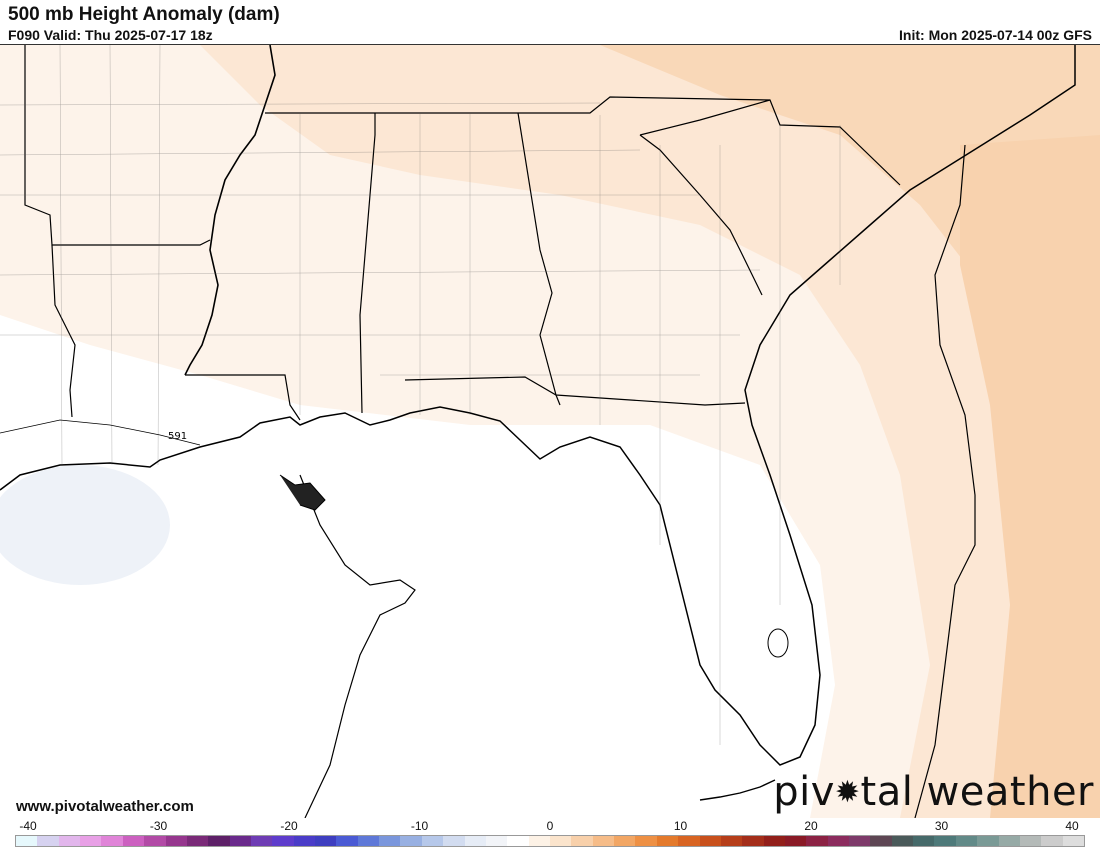 The height and width of the screenshot is (850, 1100). Describe the element at coordinates (847, 792) in the screenshot. I see `logo-sun-icon: ✹` at that location.